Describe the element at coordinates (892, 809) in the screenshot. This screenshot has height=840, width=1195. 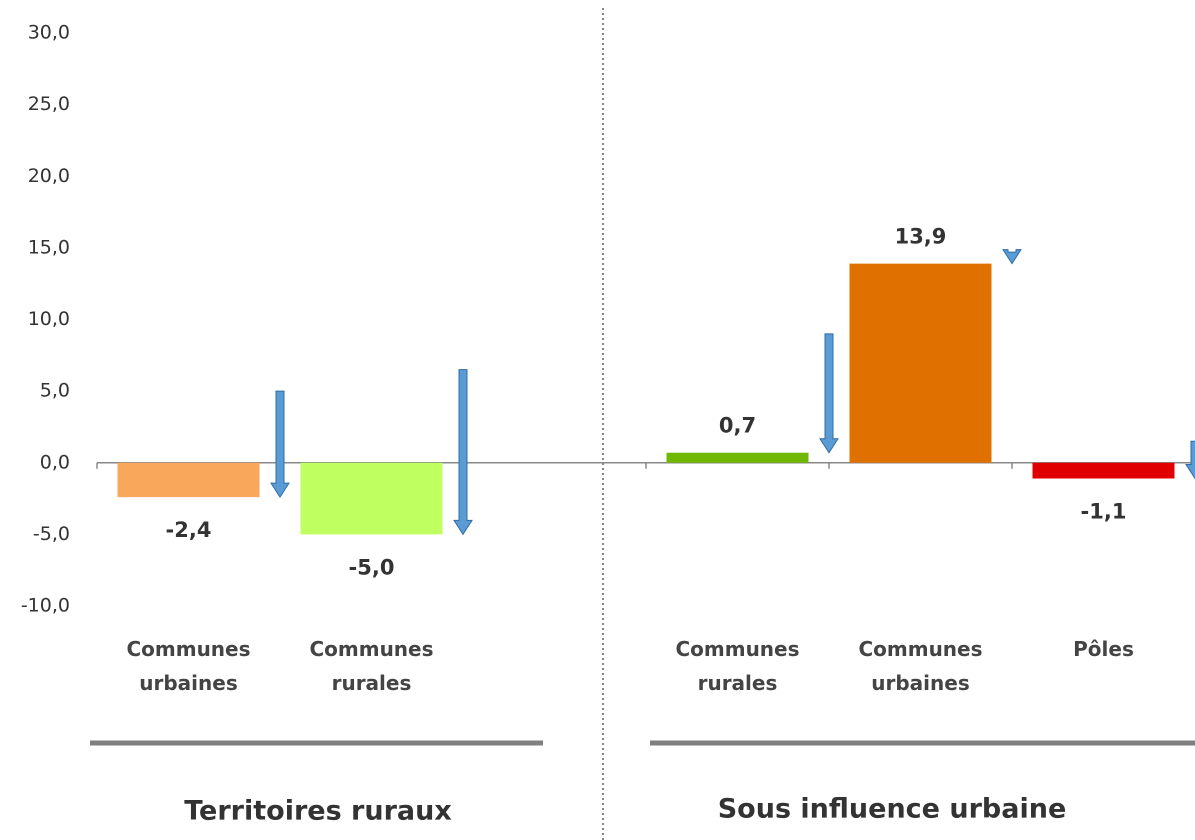
I see `group-label: Sous influence urbaine` at that location.